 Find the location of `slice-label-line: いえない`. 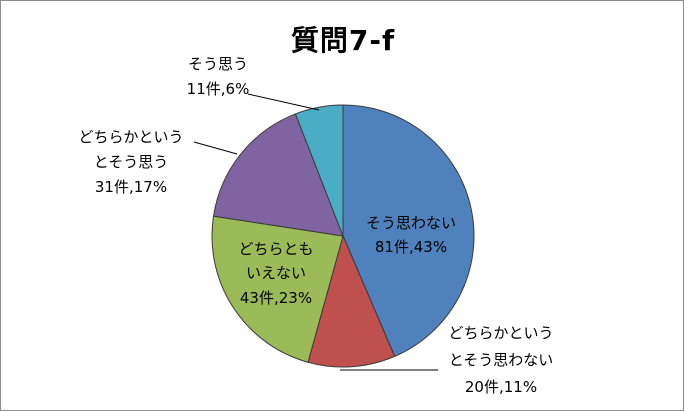

slice-label-line: いえない is located at coordinates (276, 273).